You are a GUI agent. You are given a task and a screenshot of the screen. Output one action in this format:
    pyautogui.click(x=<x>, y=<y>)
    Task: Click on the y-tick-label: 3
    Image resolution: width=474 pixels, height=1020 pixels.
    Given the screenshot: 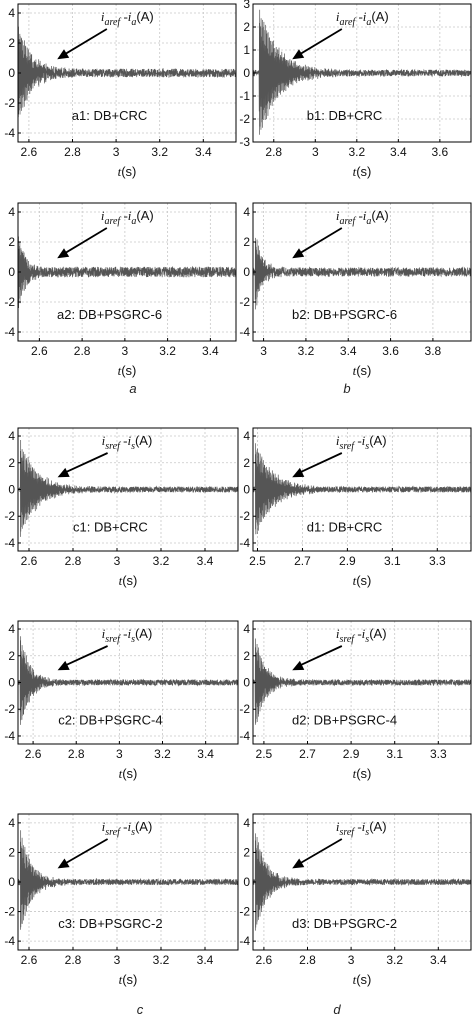 What is the action you would take?
    pyautogui.click(x=246, y=5)
    